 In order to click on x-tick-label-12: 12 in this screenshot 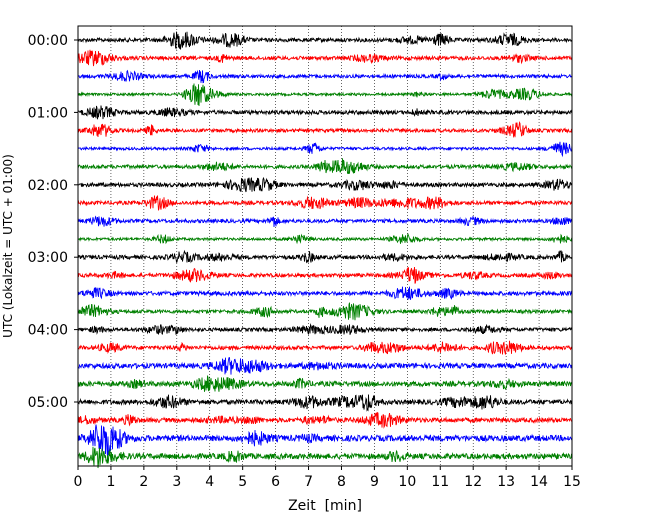, I will do `click(473, 482)`.